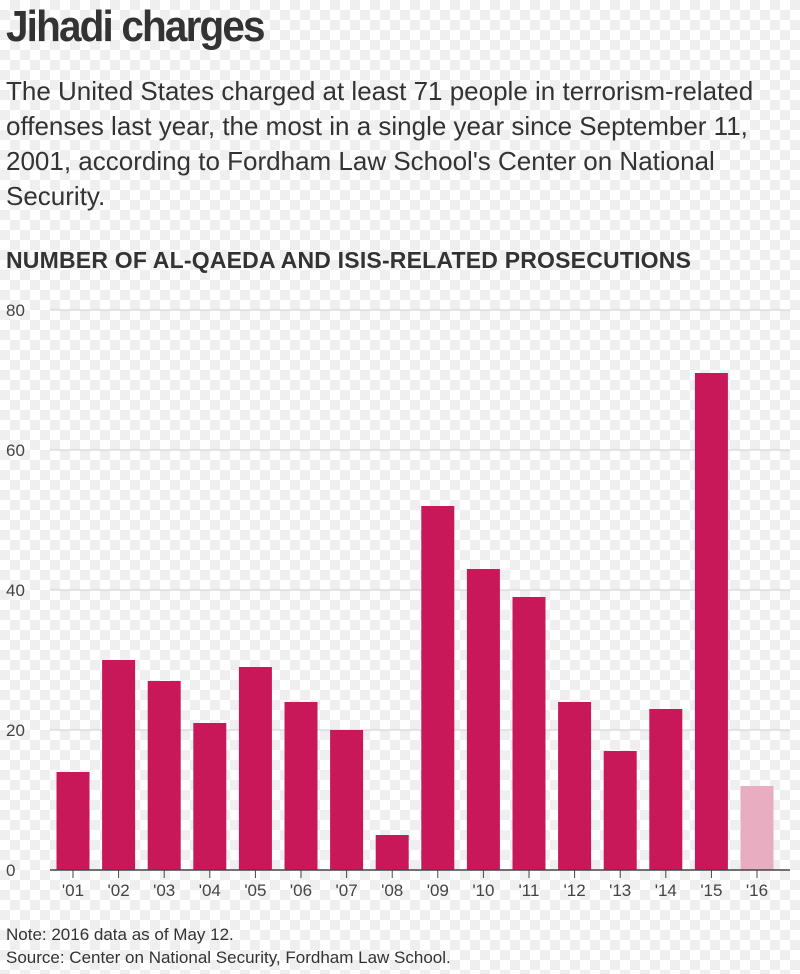 The width and height of the screenshot is (800, 974). Describe the element at coordinates (757, 890) in the screenshot. I see `x-tick-label: '16` at that location.